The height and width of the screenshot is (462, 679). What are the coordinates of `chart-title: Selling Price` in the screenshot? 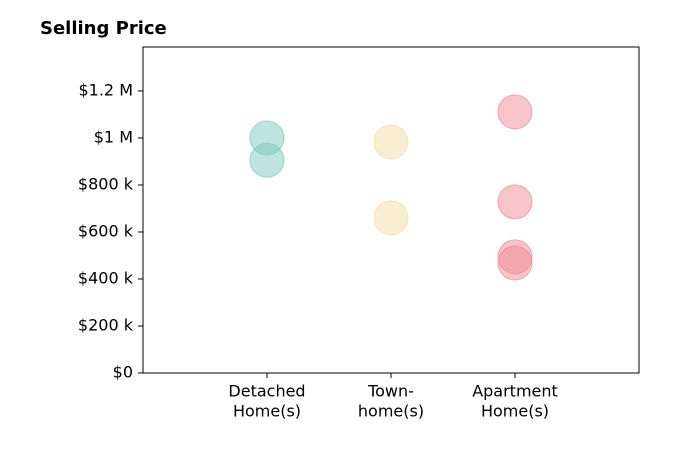 It's located at (103, 28).